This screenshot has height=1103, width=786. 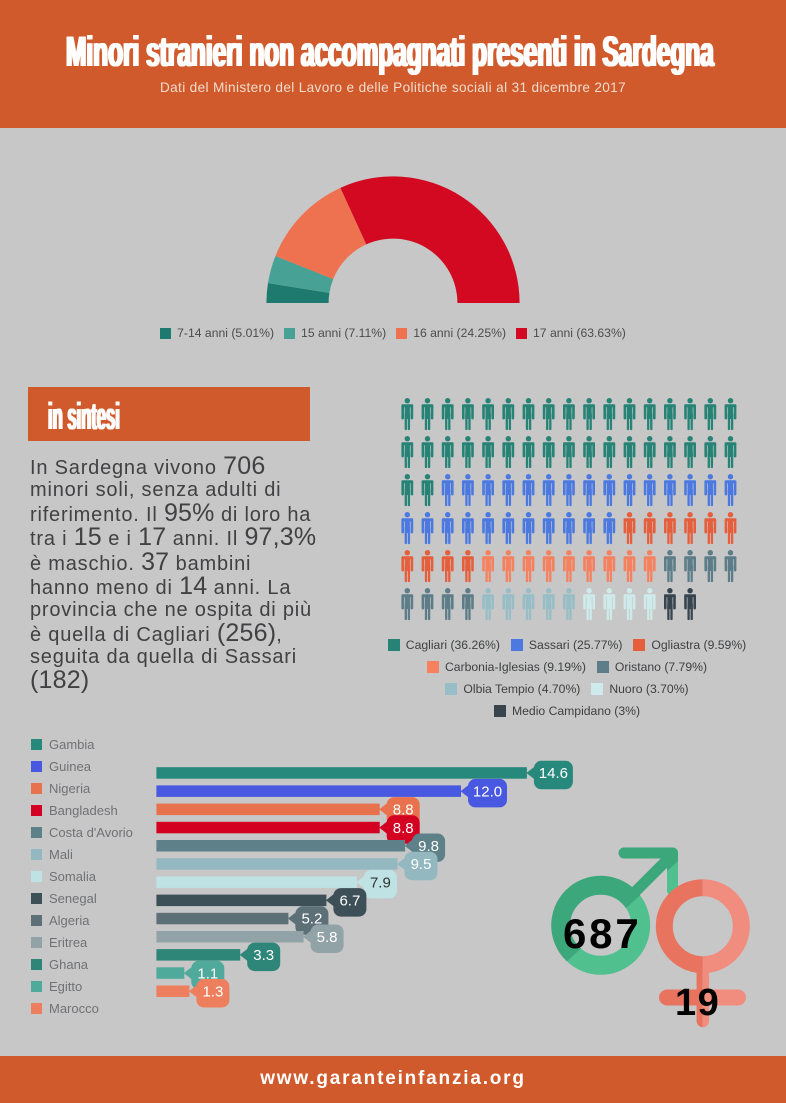 What do you see at coordinates (428, 846) in the screenshot?
I see `svg-text: 9.8` at bounding box center [428, 846].